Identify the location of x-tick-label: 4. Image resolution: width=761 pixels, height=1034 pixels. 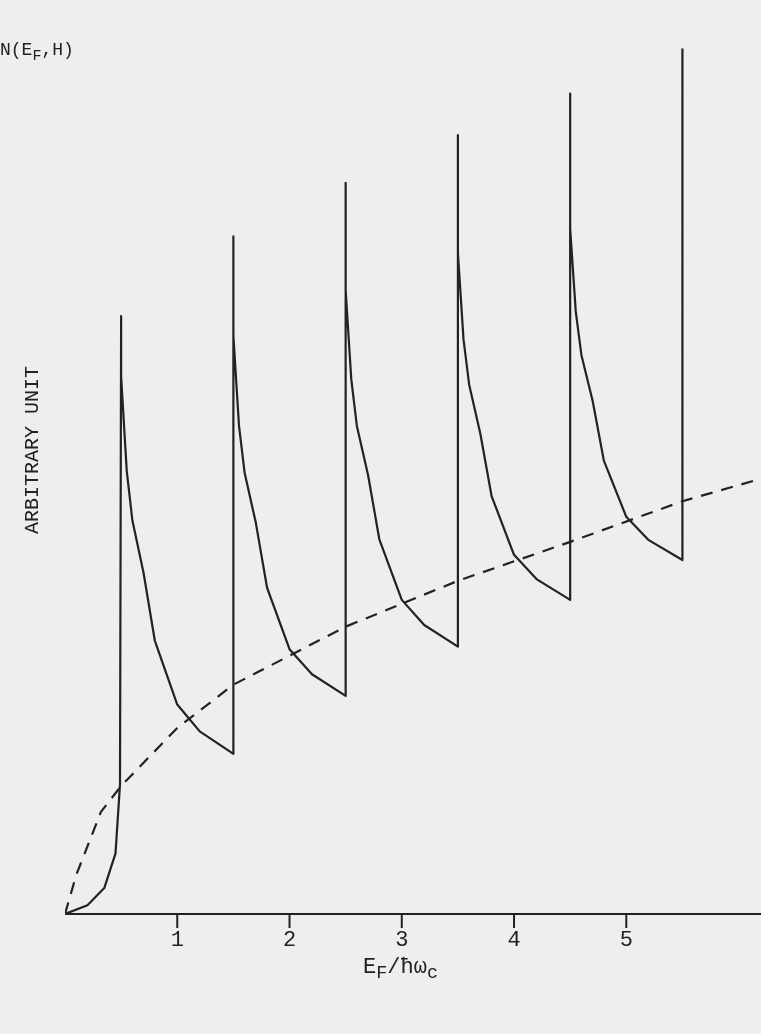
(514, 940).